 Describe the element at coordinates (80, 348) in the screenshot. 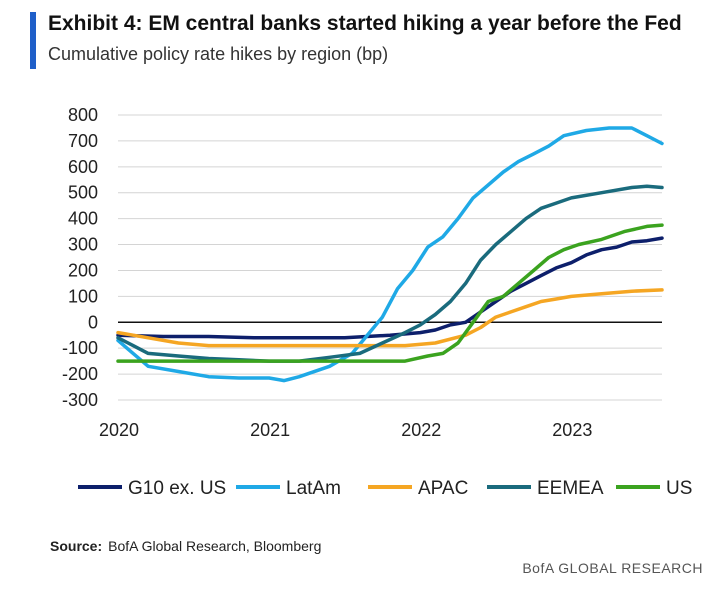

I see `y-tick-label: -100` at that location.